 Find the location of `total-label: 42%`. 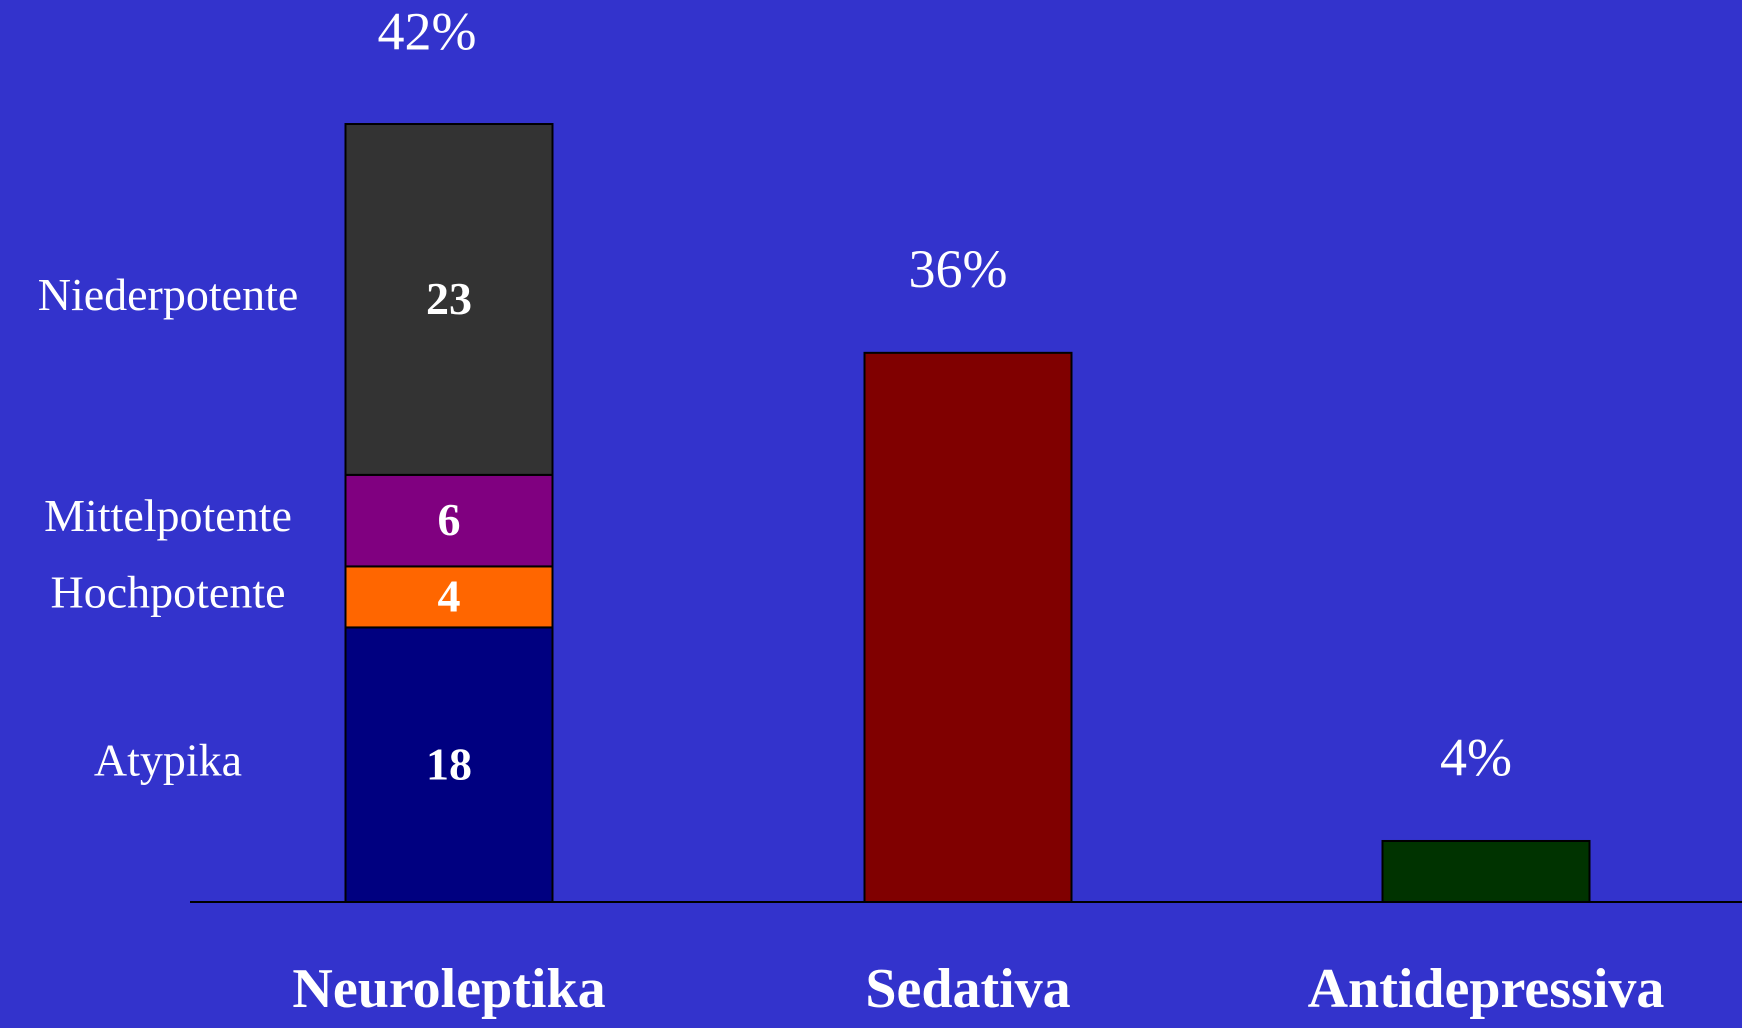

total-label: 42% is located at coordinates (427, 31).